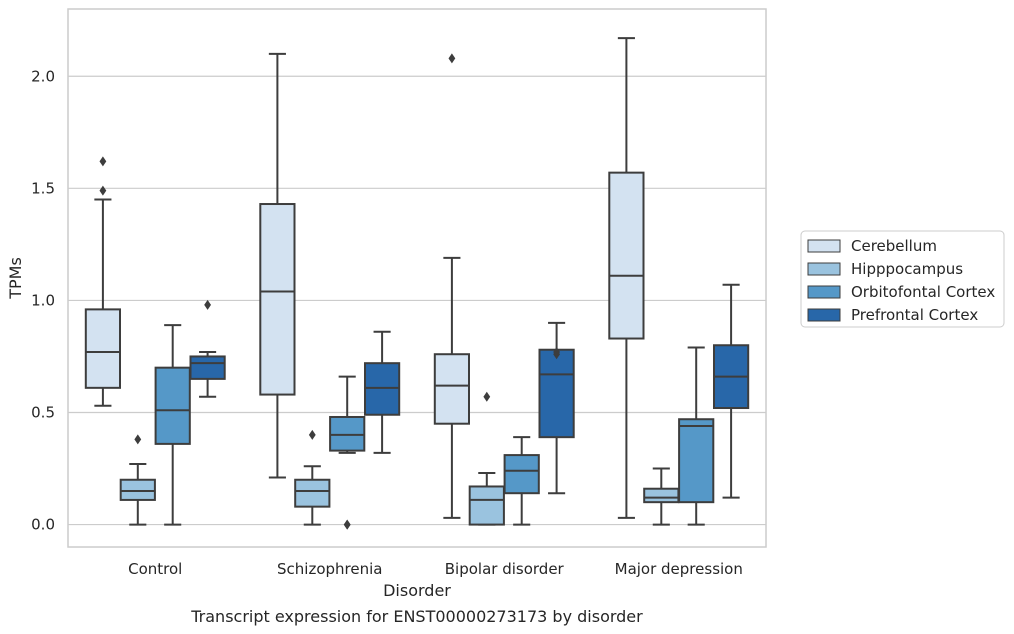 The image size is (1014, 634). What do you see at coordinates (43, 525) in the screenshot?
I see `y-tick-label: 0.0` at bounding box center [43, 525].